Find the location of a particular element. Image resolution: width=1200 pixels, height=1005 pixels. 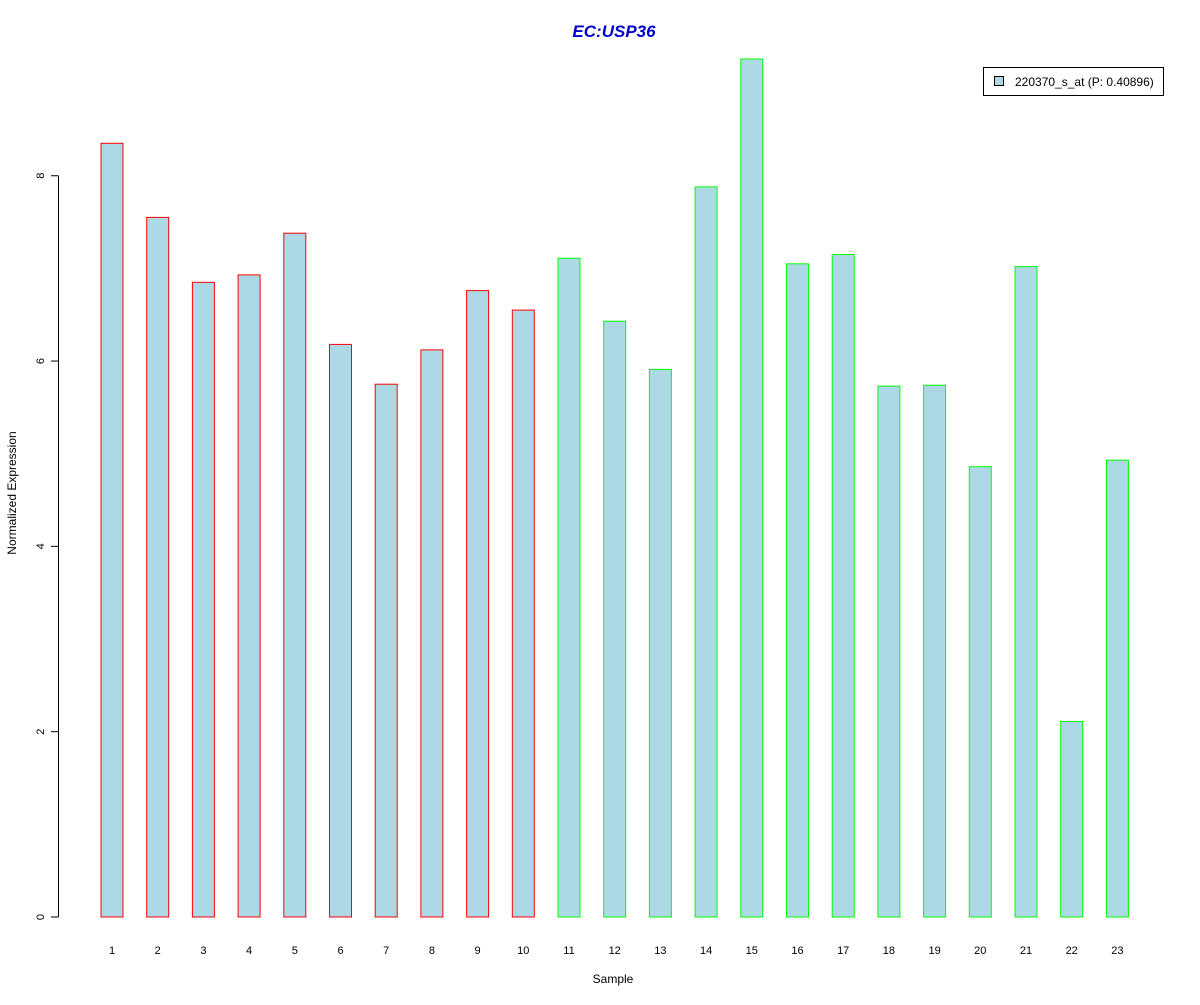

x-tick-label: 19 is located at coordinates (934, 951).